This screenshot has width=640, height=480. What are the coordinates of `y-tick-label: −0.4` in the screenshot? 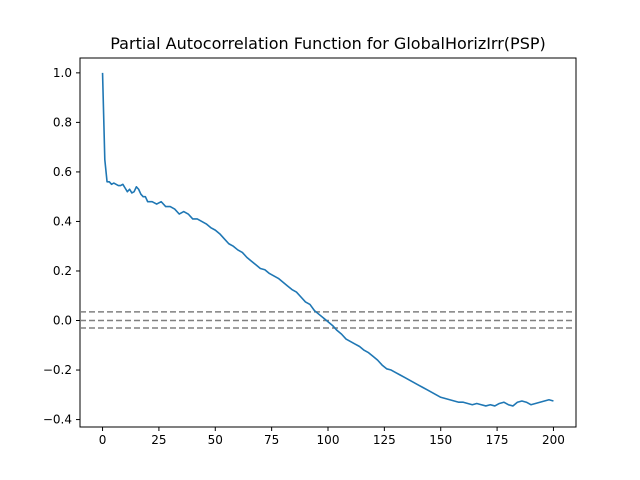 It's located at (57, 420).